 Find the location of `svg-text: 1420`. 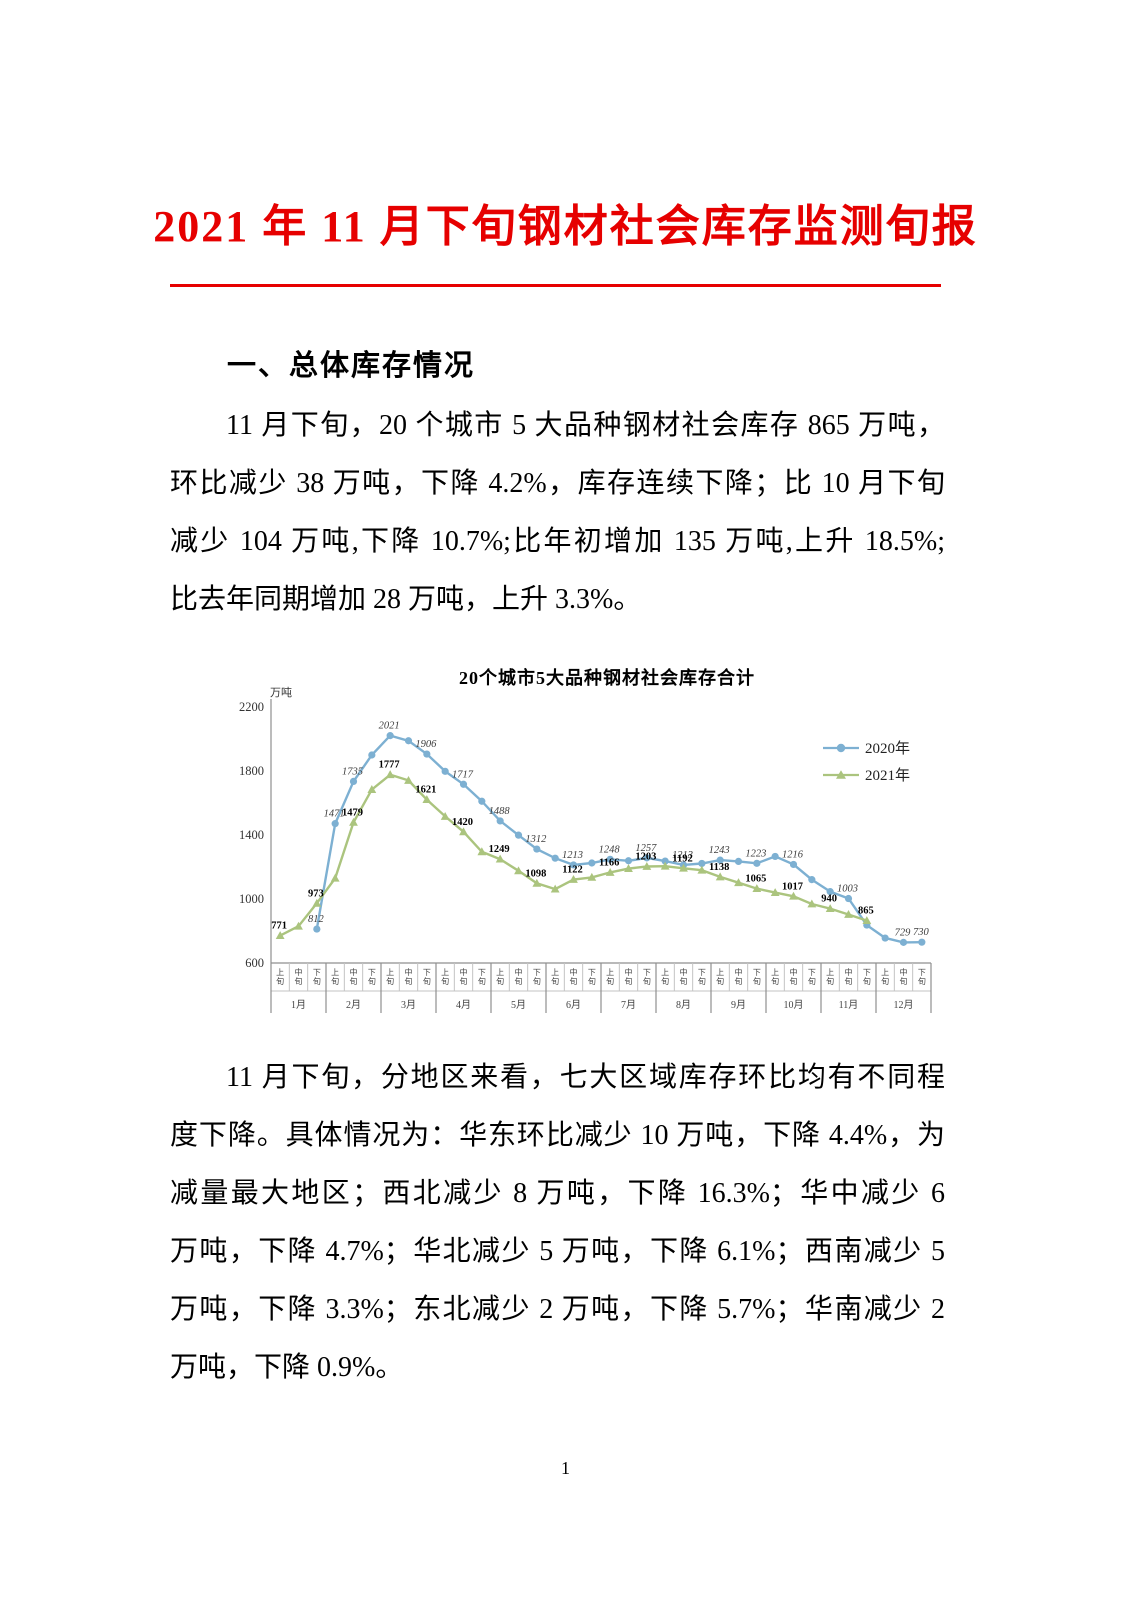

svg-text: 1420 is located at coordinates (462, 822).